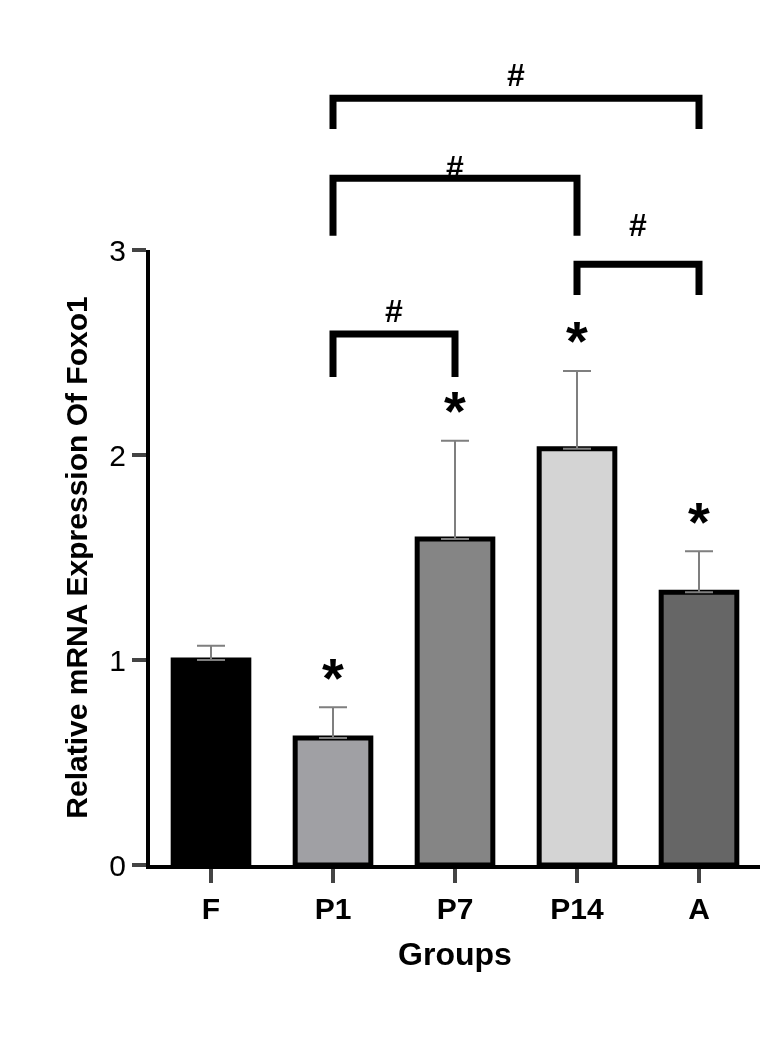 This screenshot has height=1045, width=776. What do you see at coordinates (699, 908) in the screenshot?
I see `x-tick-label: A` at bounding box center [699, 908].